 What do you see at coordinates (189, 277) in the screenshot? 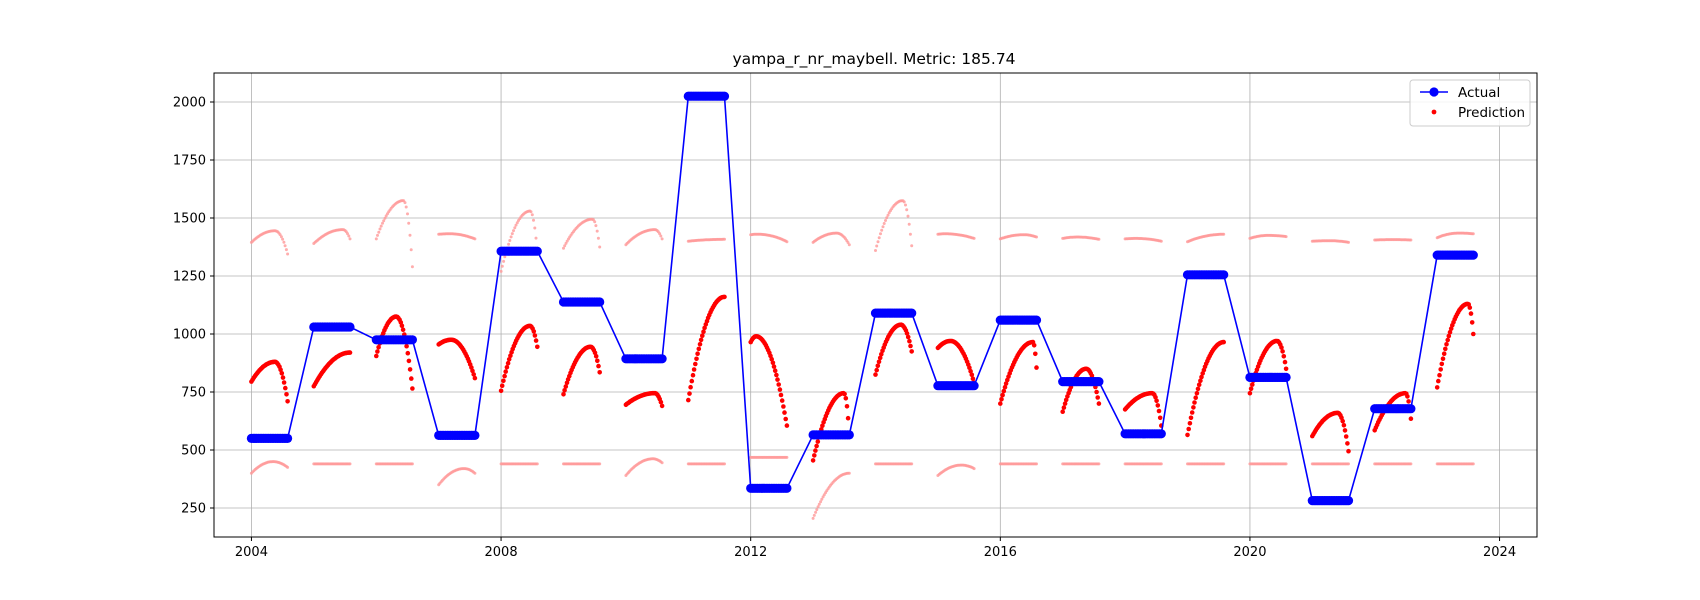
I see `y-tick-label: 1250` at bounding box center [189, 277].